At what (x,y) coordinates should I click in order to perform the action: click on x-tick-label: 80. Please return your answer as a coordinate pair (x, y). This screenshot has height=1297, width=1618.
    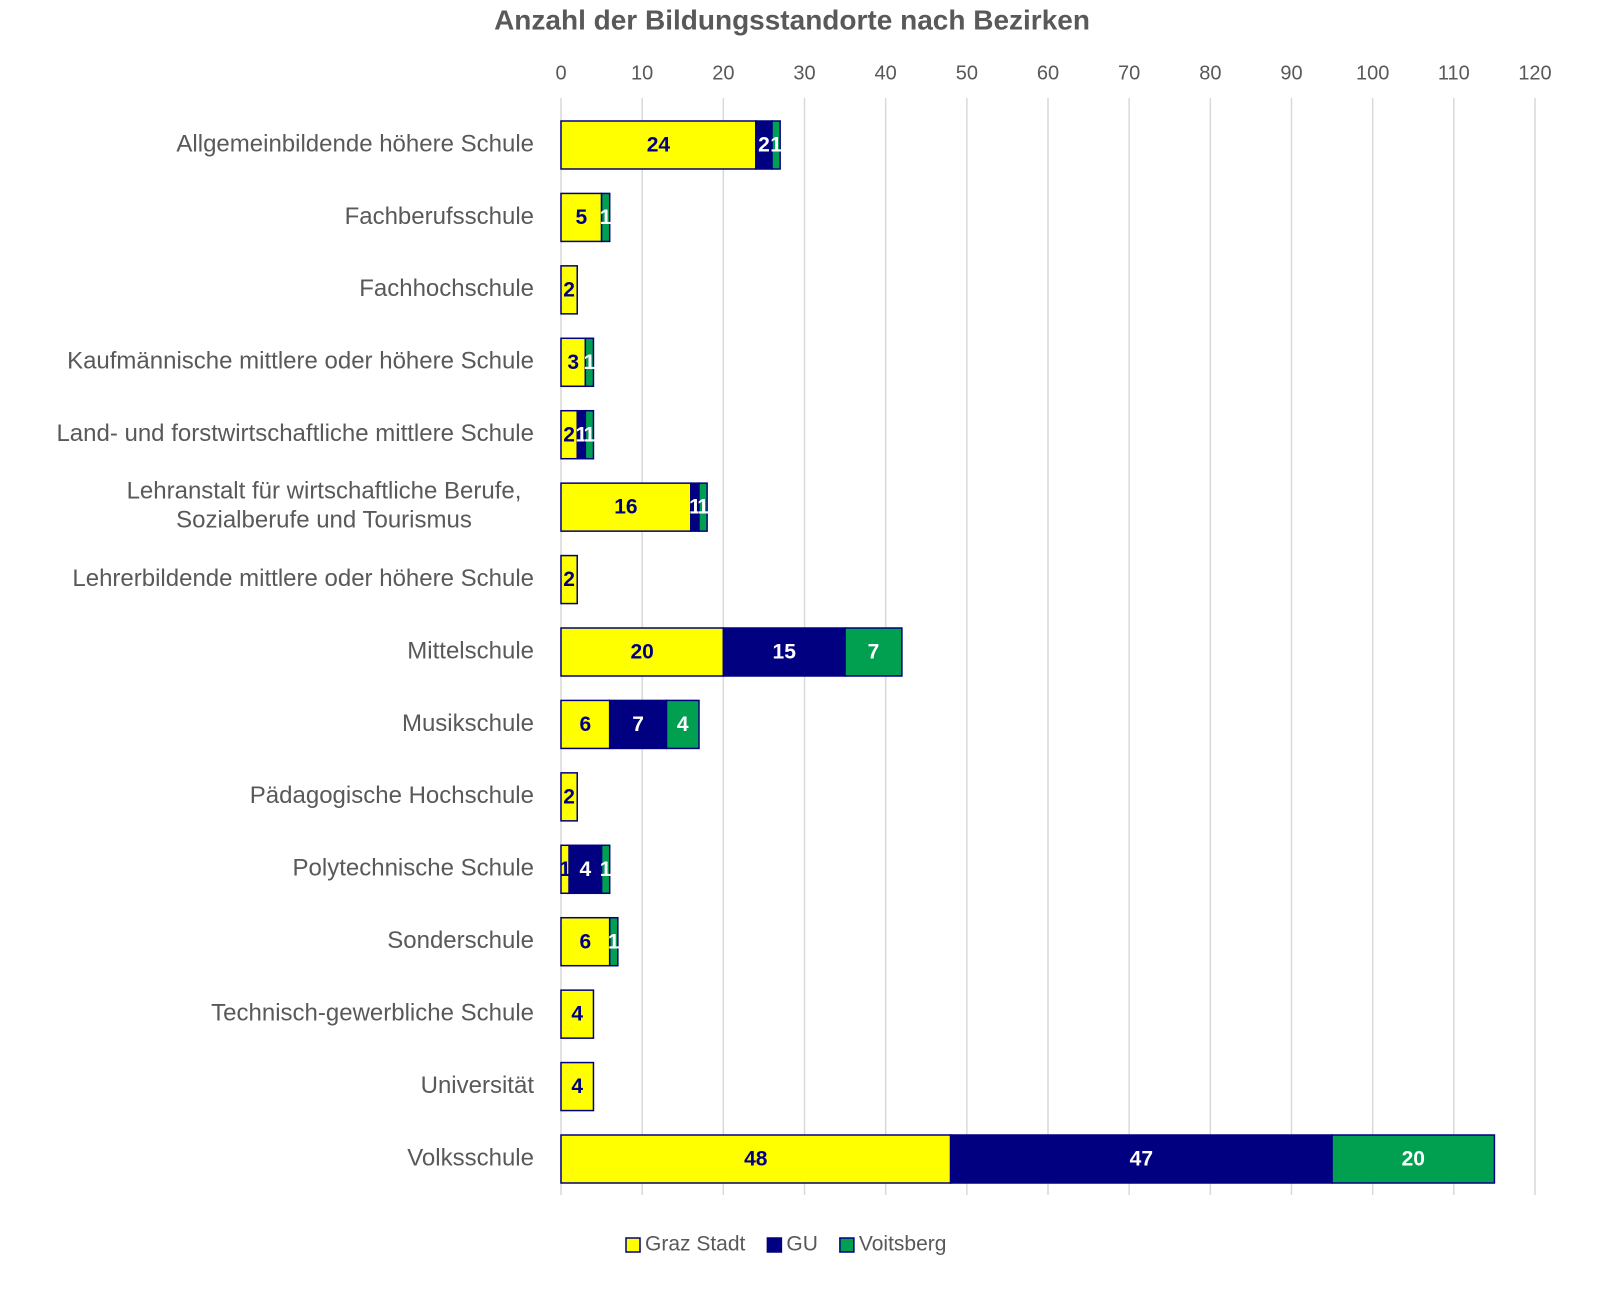
    Looking at the image, I should click on (1210, 73).